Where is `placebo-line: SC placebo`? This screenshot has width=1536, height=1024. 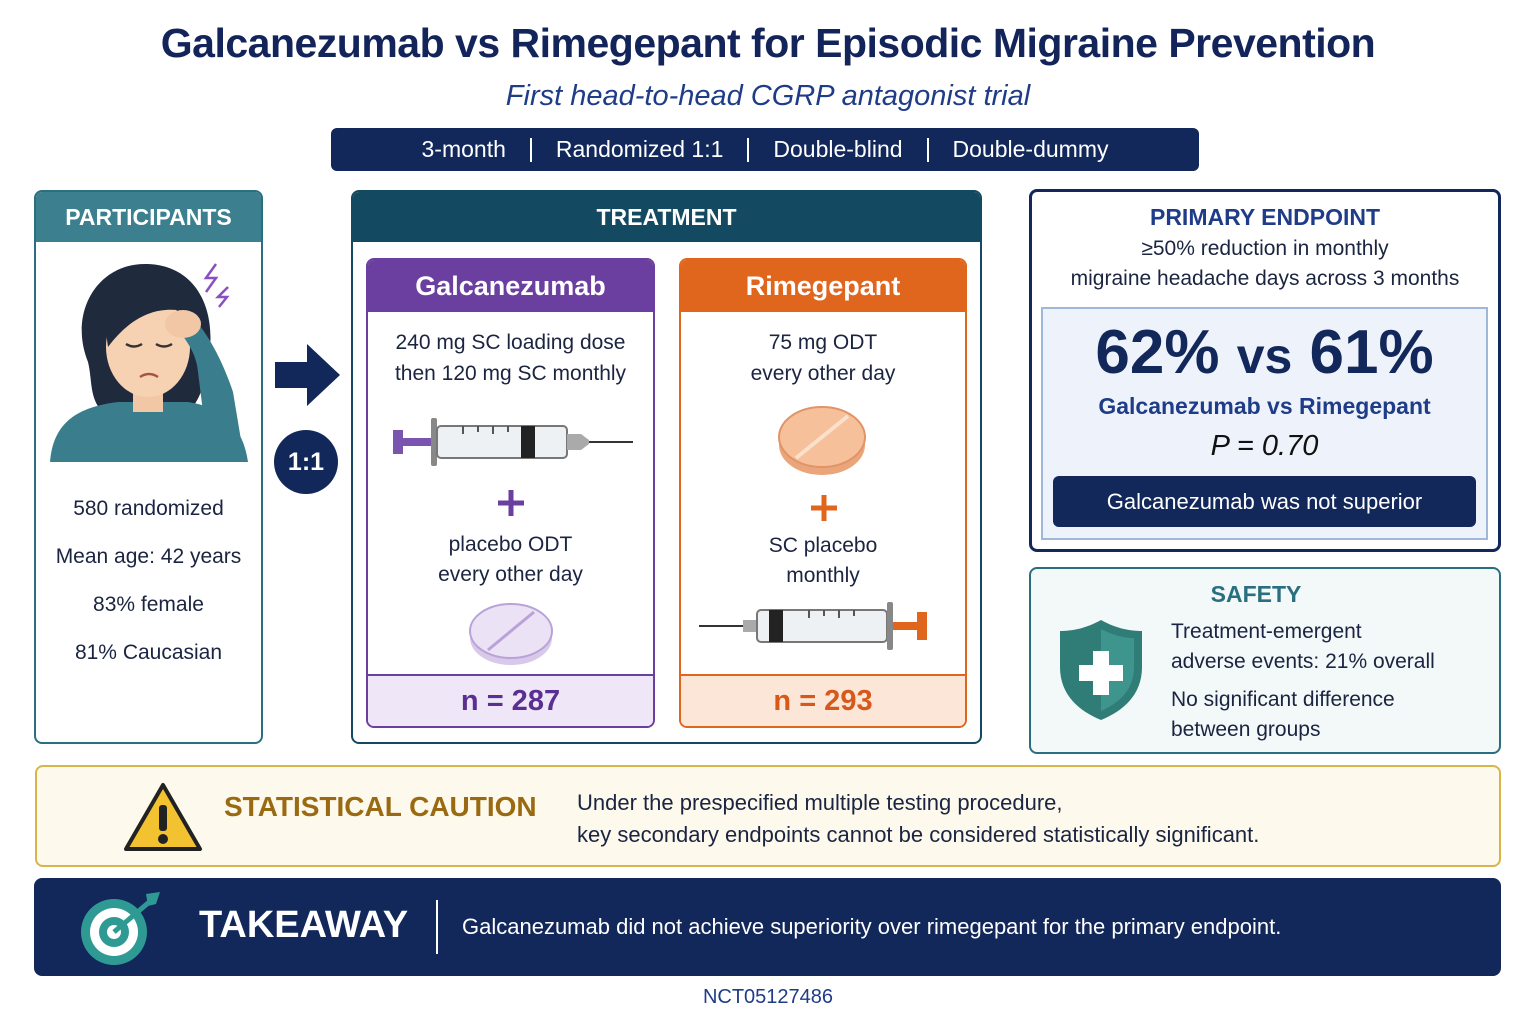
placebo-line: SC placebo is located at coordinates (823, 545).